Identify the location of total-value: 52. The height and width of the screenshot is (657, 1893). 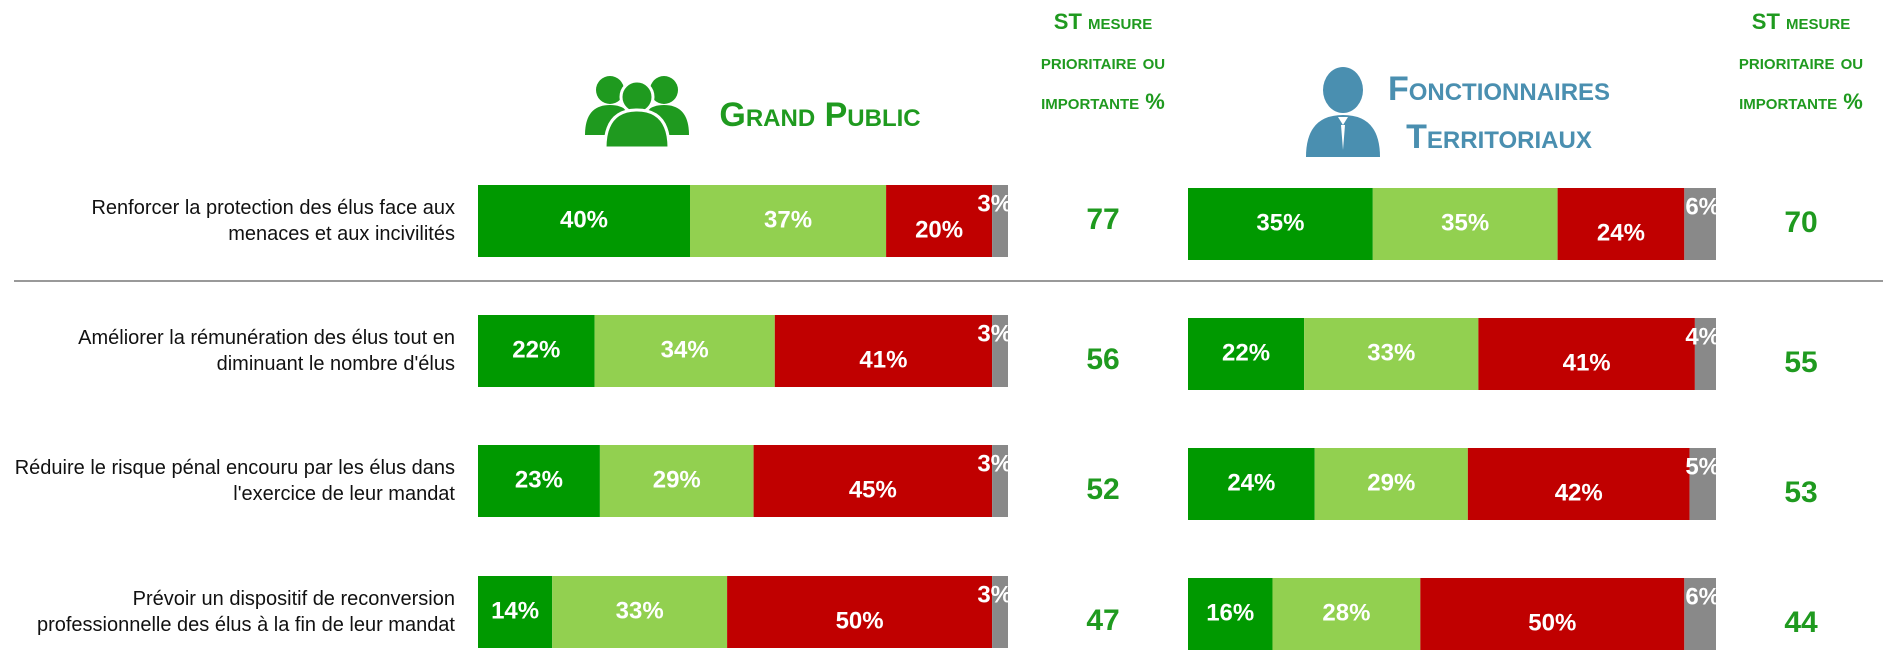
(1102, 489).